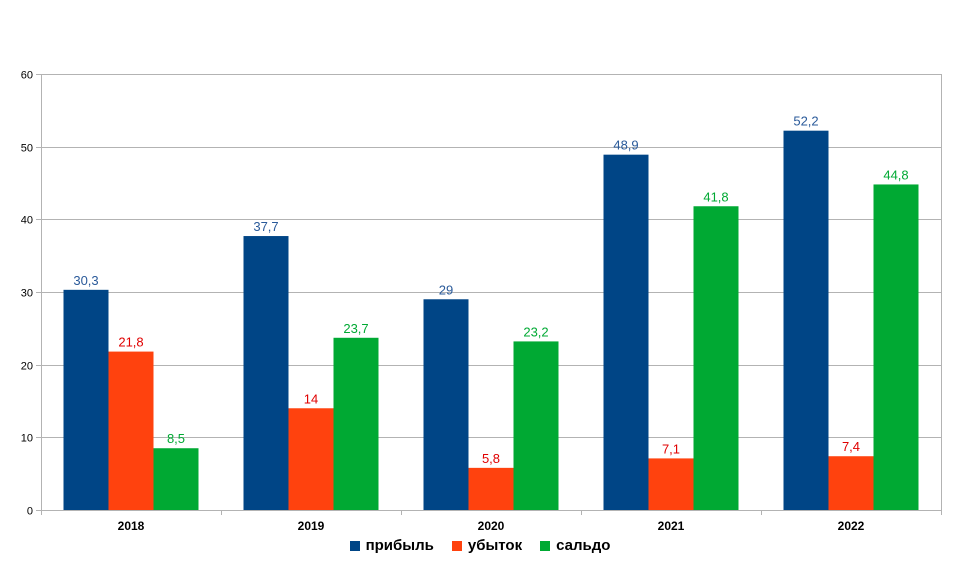 This screenshot has width=960, height=576. Describe the element at coordinates (27, 439) in the screenshot. I see `y-tick-label: 10` at that location.